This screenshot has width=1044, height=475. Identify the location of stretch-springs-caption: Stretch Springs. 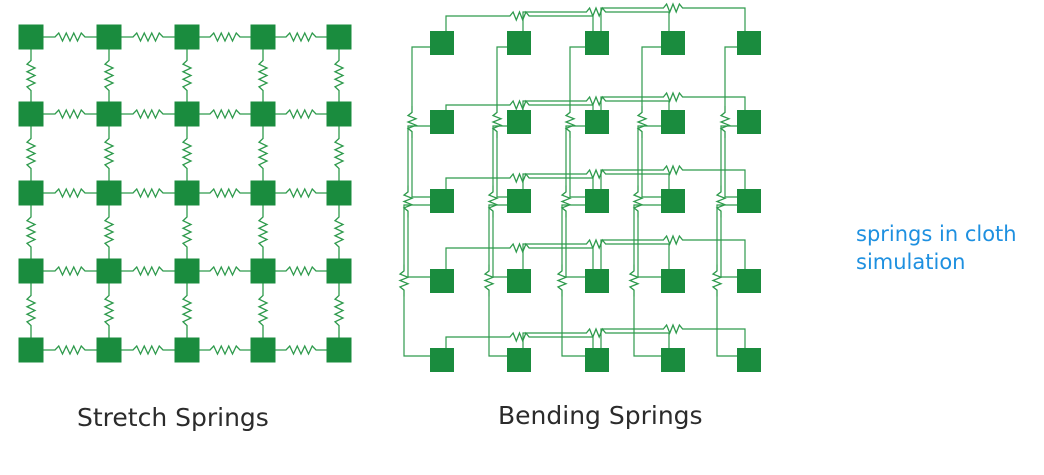
(173, 417).